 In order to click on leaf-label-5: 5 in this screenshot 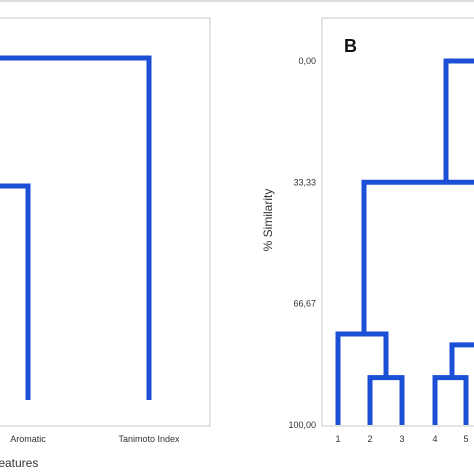, I will do `click(465, 439)`.